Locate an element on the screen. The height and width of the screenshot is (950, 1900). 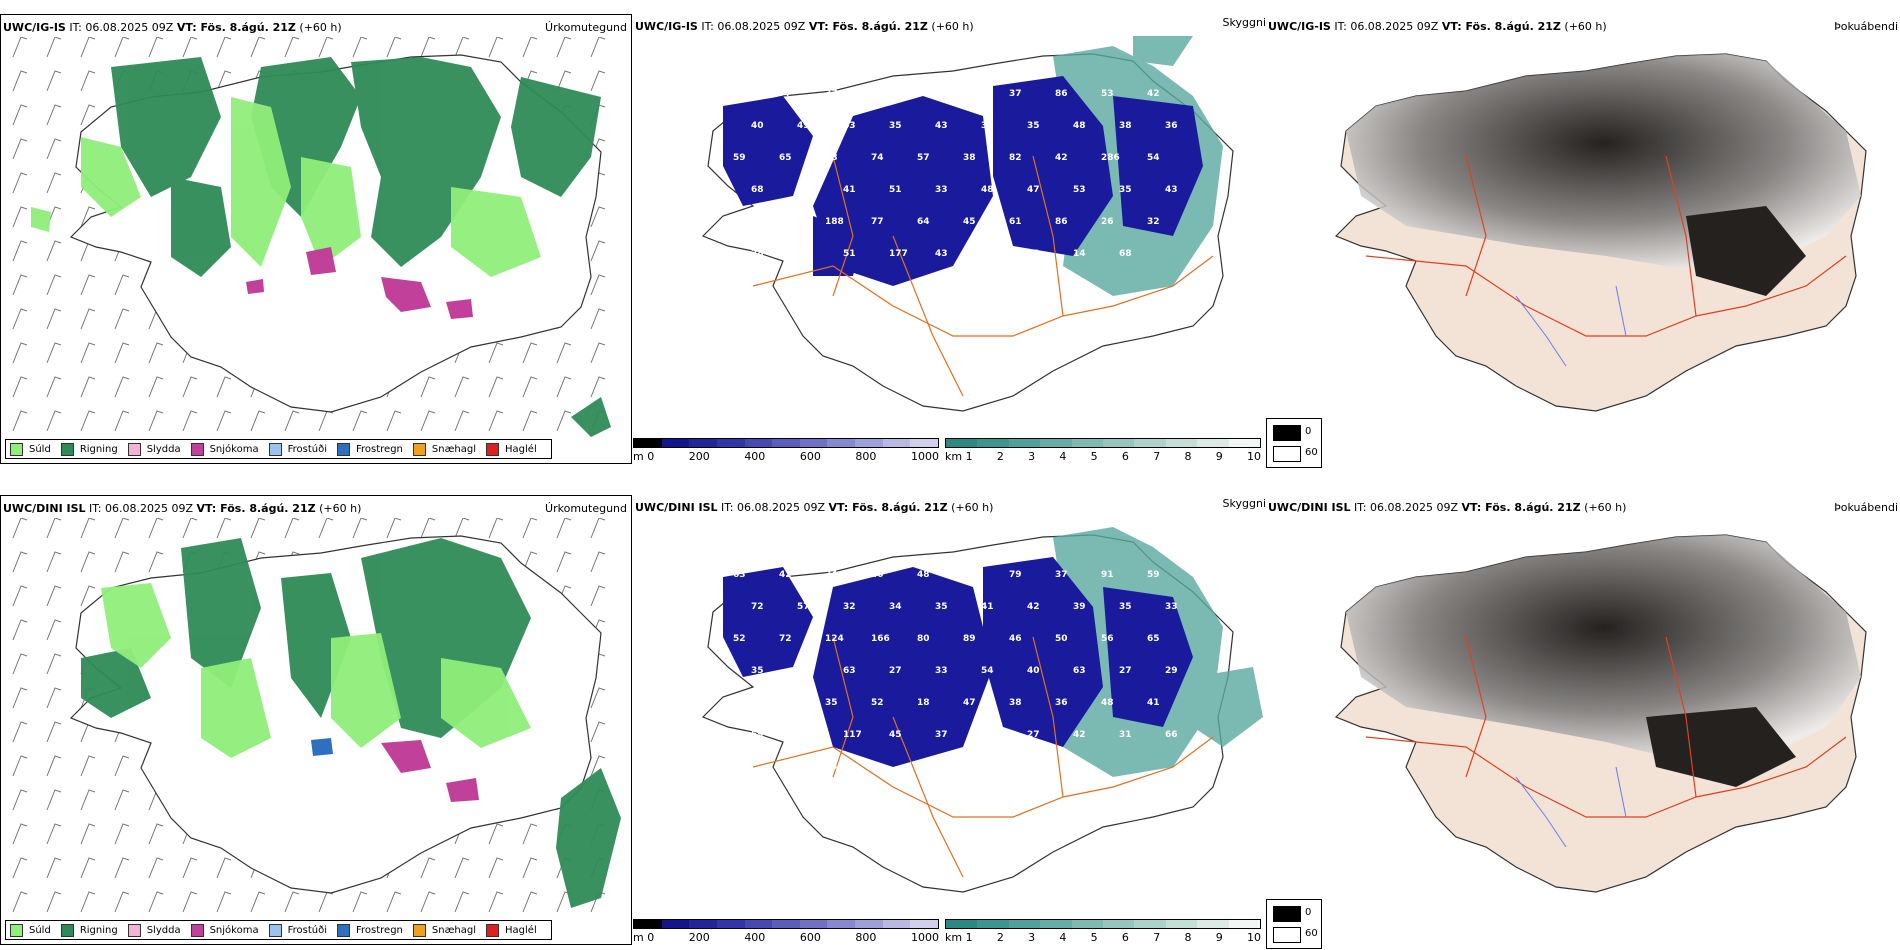
cloud-base-label: 79 is located at coordinates (1015, 575).